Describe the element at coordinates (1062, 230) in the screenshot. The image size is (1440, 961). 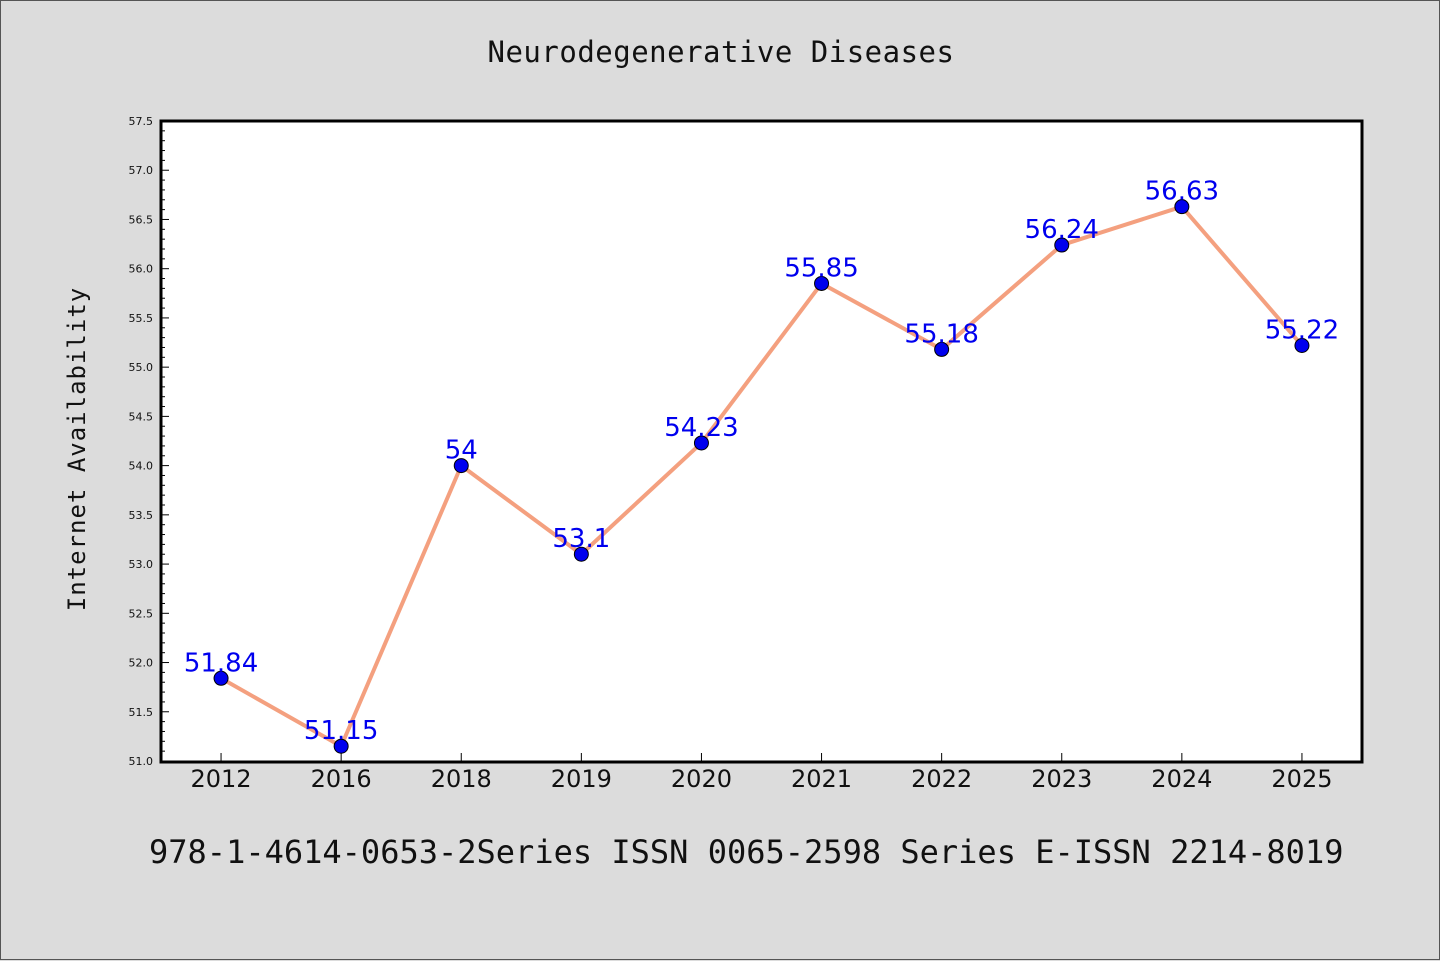
I see `data-label: 56.24` at that location.